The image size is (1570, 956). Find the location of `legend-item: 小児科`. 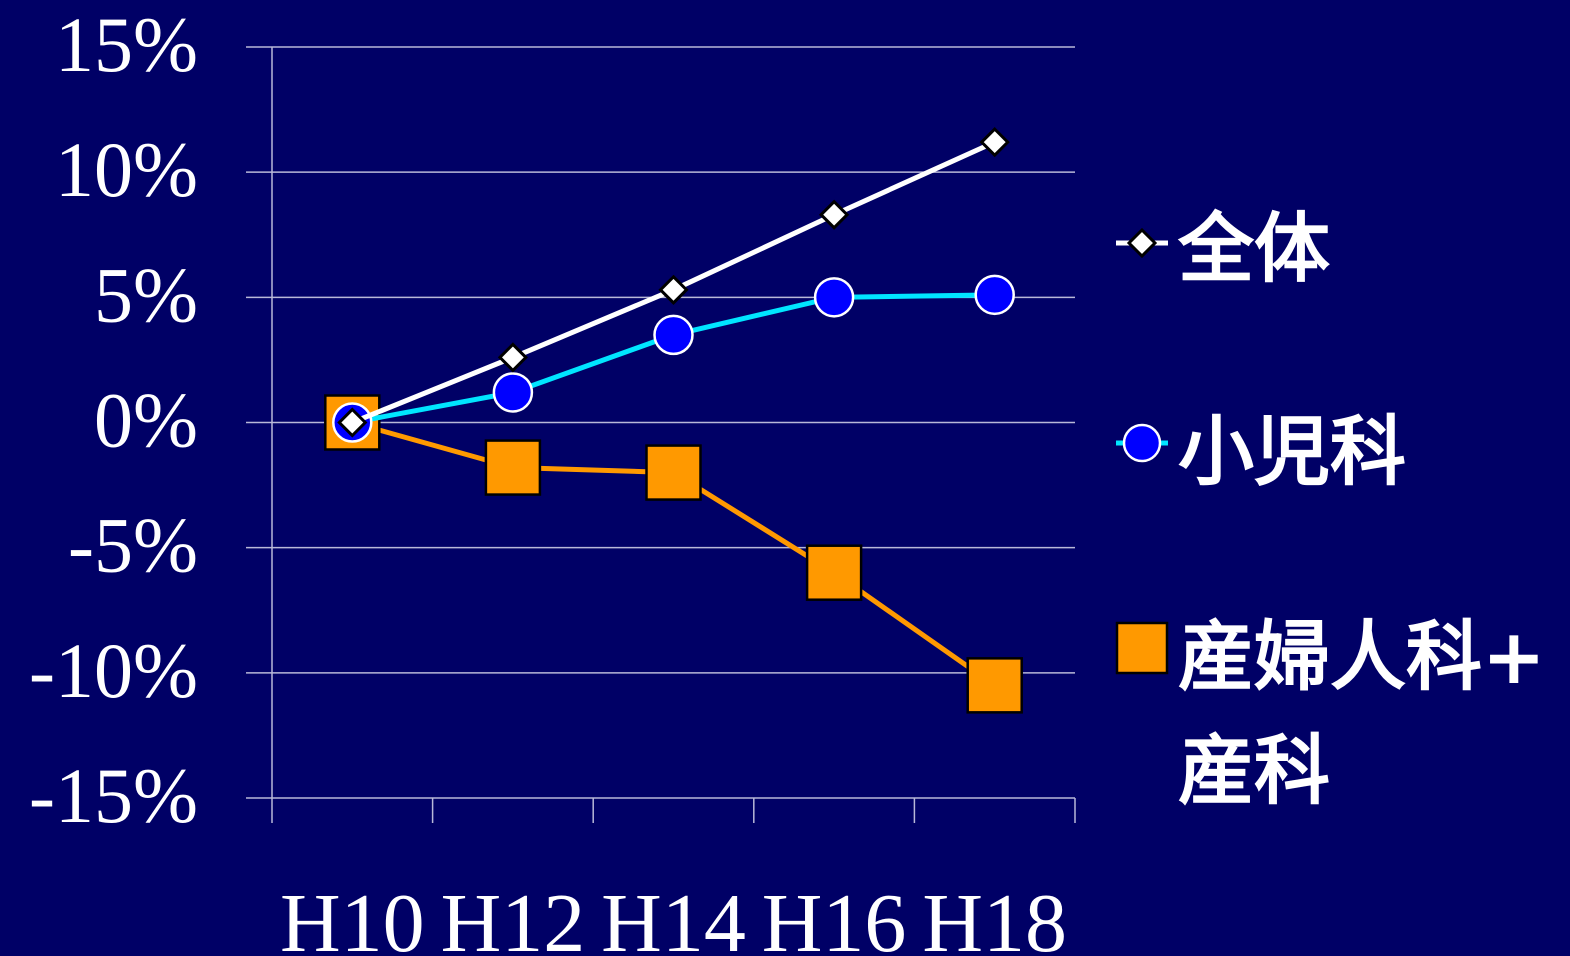

legend-item: 小児科 is located at coordinates (1261, 451).